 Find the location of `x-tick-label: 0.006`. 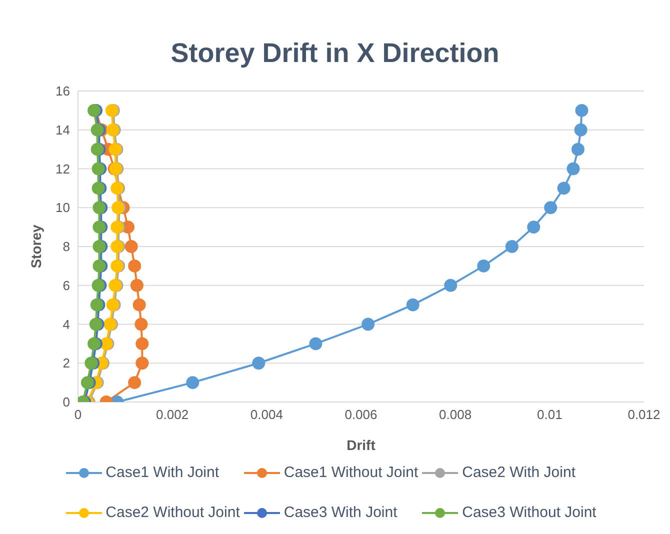

x-tick-label: 0.006 is located at coordinates (361, 414).